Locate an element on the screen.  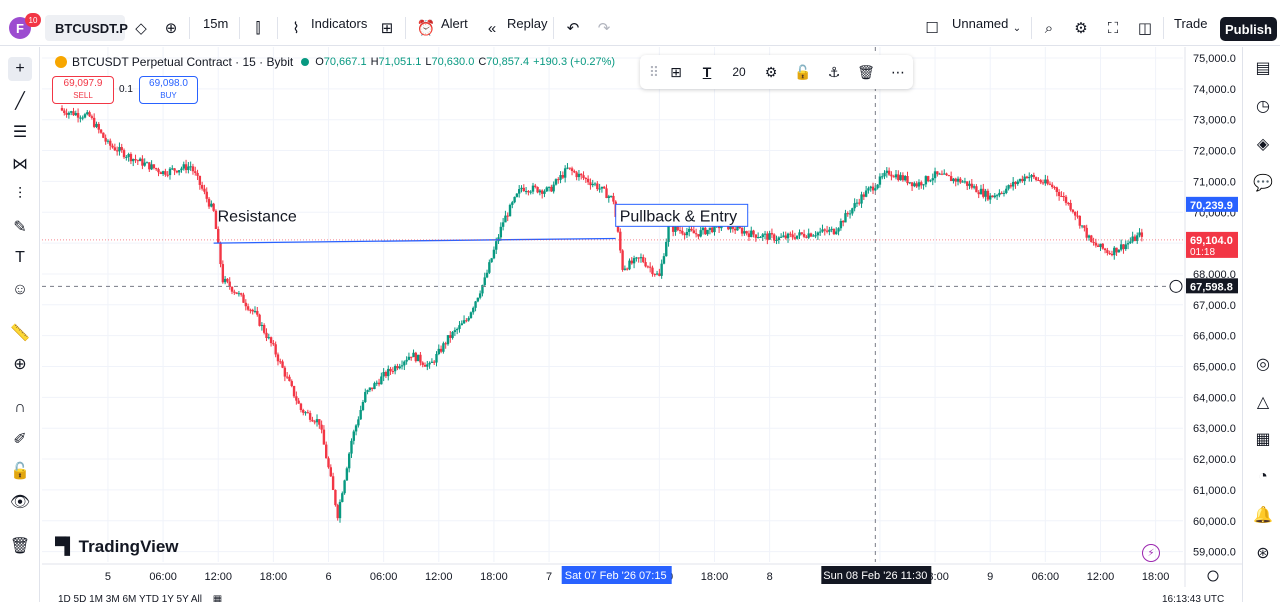
ideas-icon: △ is located at coordinates (1263, 402).